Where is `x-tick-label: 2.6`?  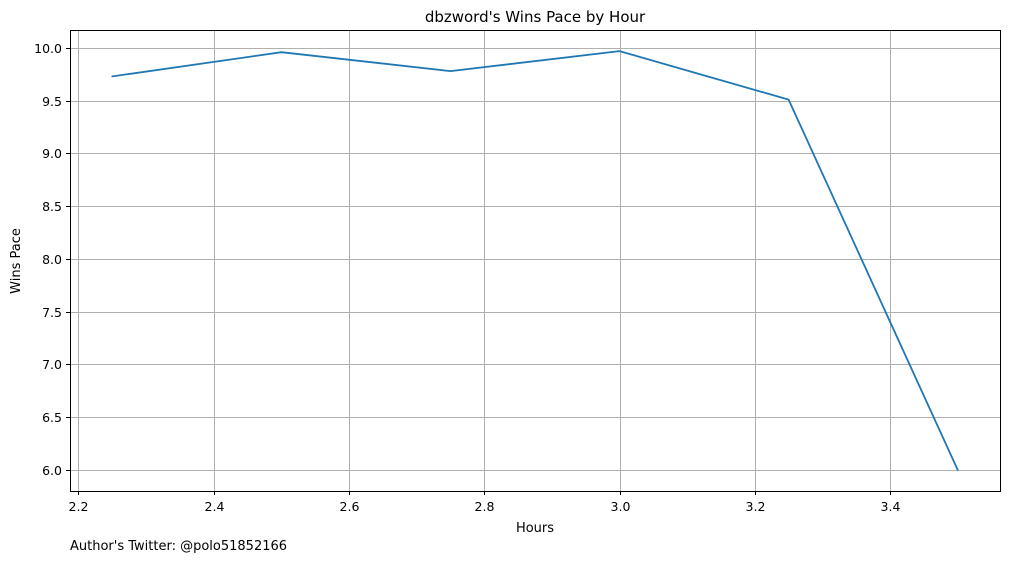 x-tick-label: 2.6 is located at coordinates (350, 506).